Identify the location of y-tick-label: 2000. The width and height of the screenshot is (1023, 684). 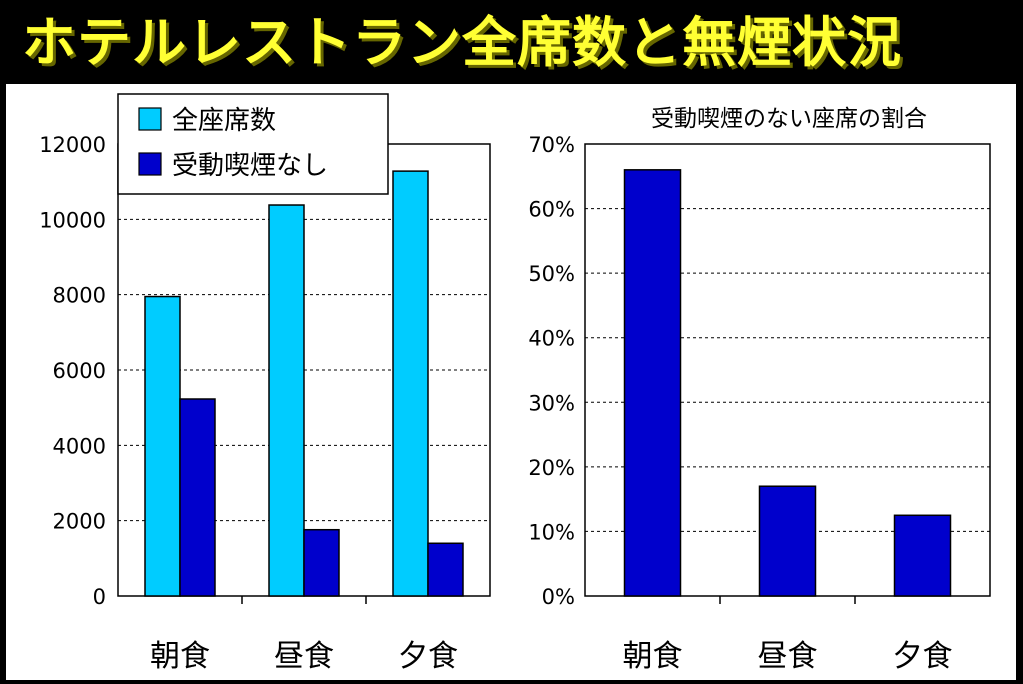
(79, 522).